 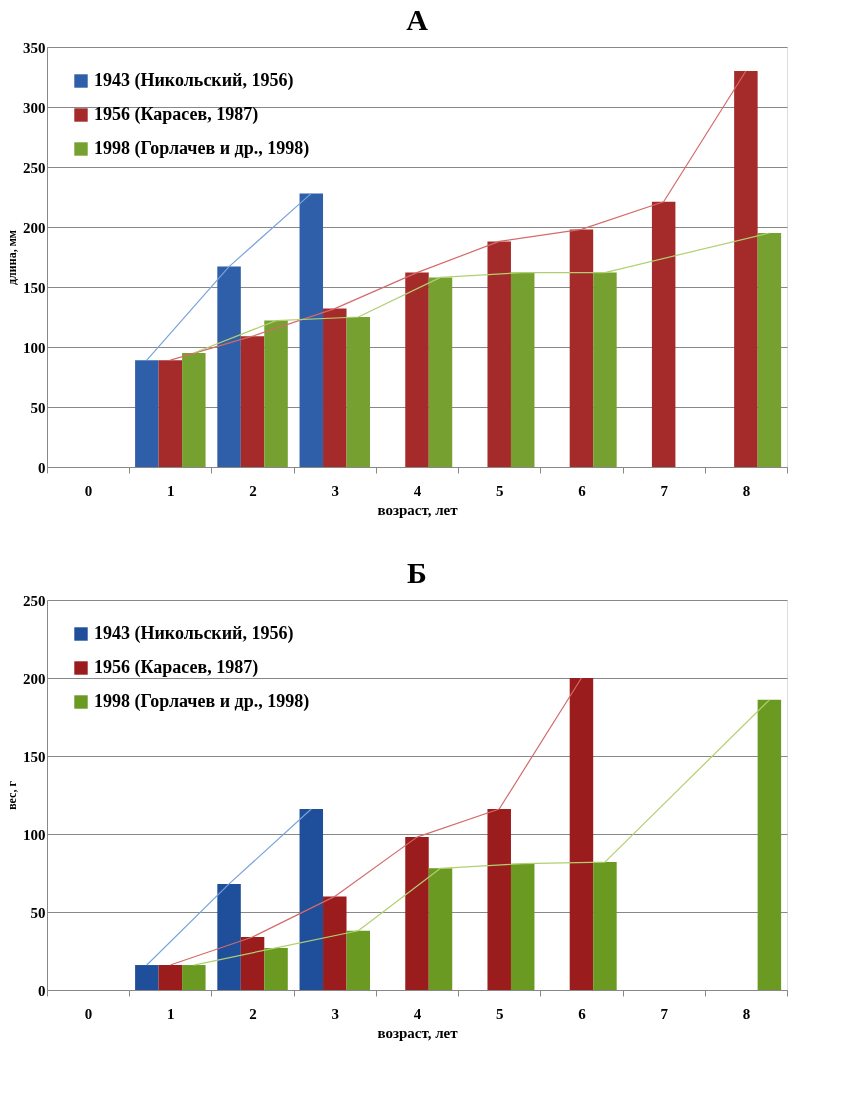 What do you see at coordinates (34, 107) in the screenshot?
I see `y-tick-label: 300` at bounding box center [34, 107].